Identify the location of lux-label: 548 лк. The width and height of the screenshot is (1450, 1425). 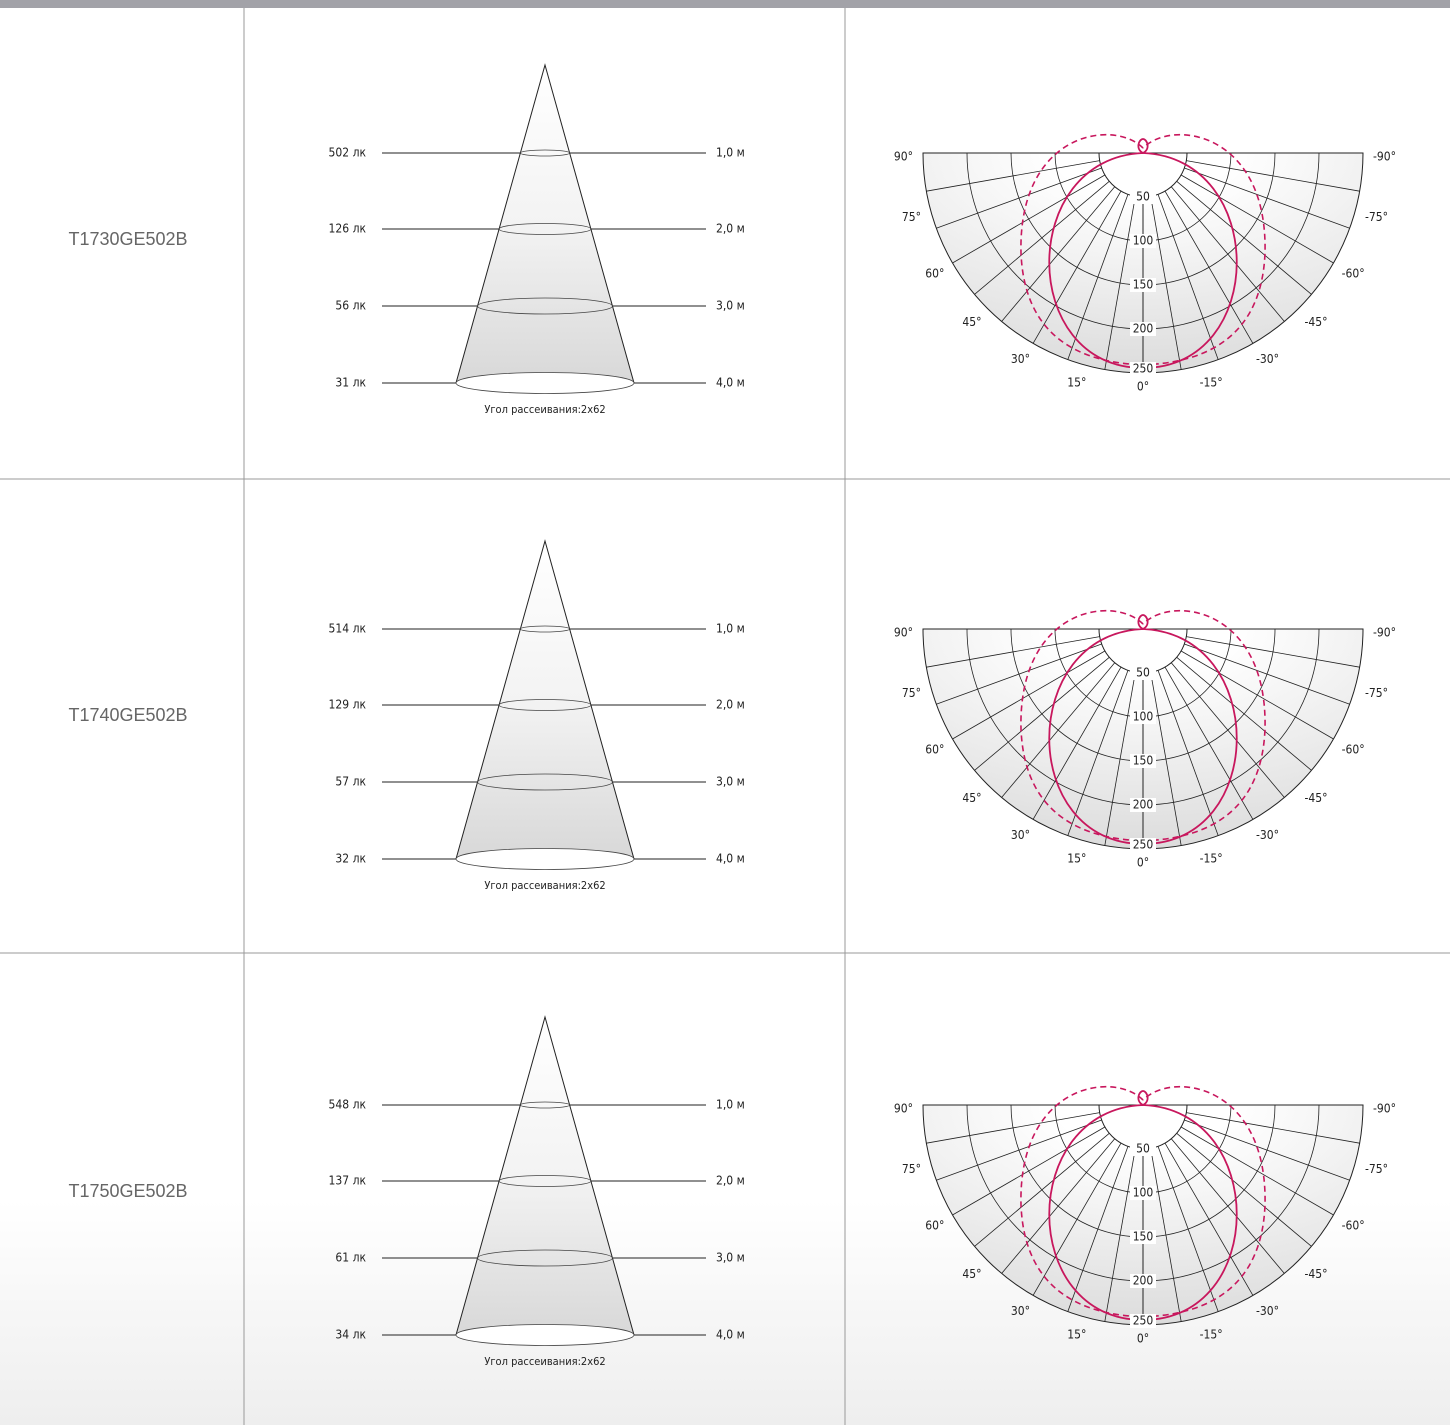
(348, 1105).